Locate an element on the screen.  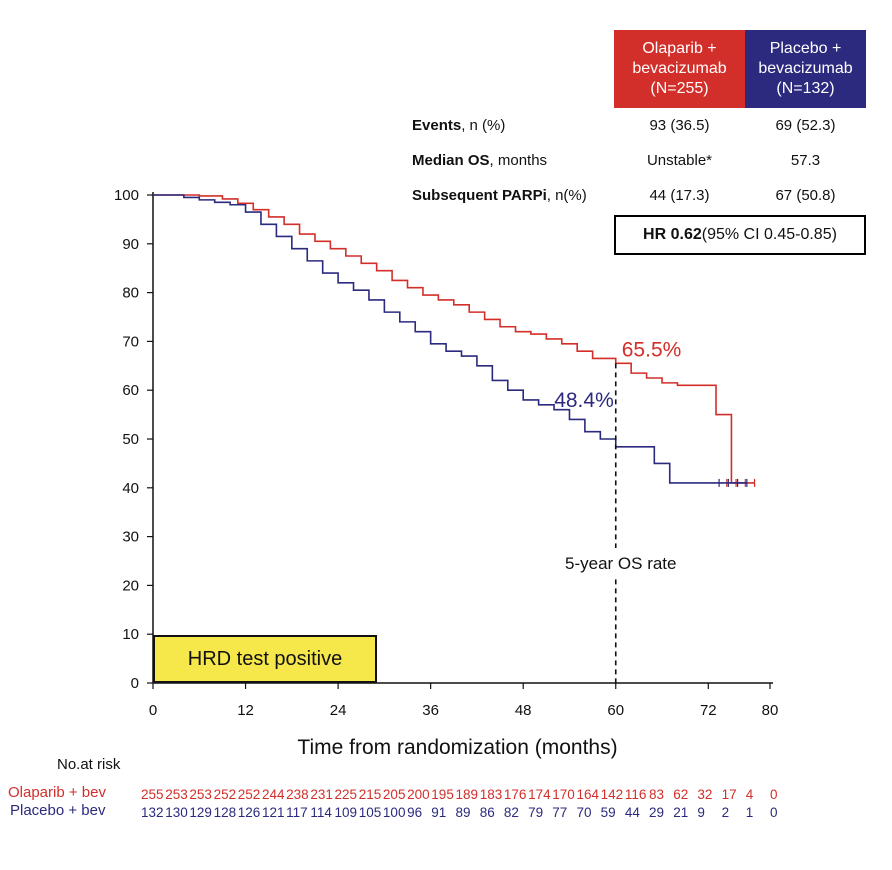
x-tick-label: 12 is located at coordinates (245, 710).